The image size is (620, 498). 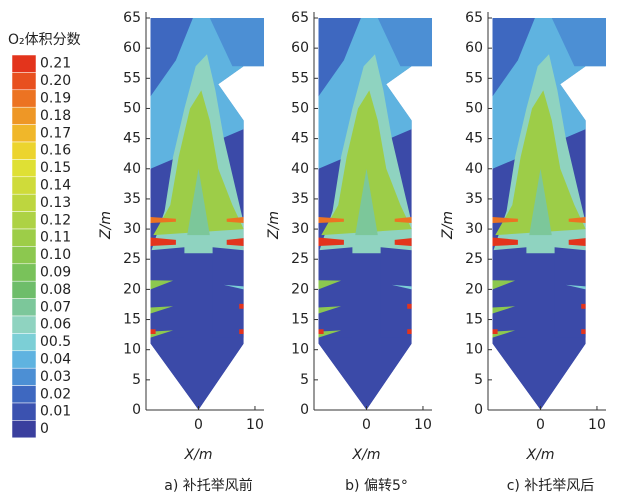 What do you see at coordinates (300, 229) in the screenshot?
I see `y-tick-label: 30` at bounding box center [300, 229].